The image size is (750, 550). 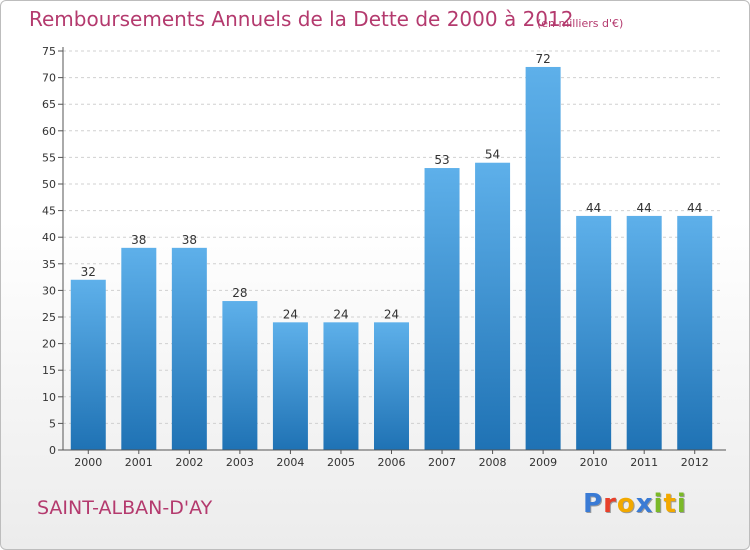 What do you see at coordinates (580, 23) in the screenshot?
I see `chart-subtitle: (en milliers d'€)` at bounding box center [580, 23].